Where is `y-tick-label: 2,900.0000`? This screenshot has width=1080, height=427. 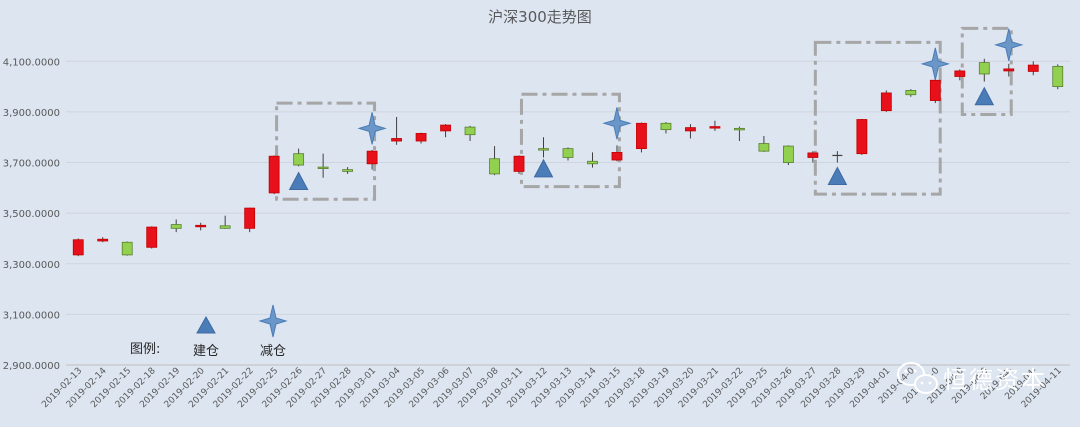
y-tick-label: 2,900.0000 is located at coordinates (31, 366).